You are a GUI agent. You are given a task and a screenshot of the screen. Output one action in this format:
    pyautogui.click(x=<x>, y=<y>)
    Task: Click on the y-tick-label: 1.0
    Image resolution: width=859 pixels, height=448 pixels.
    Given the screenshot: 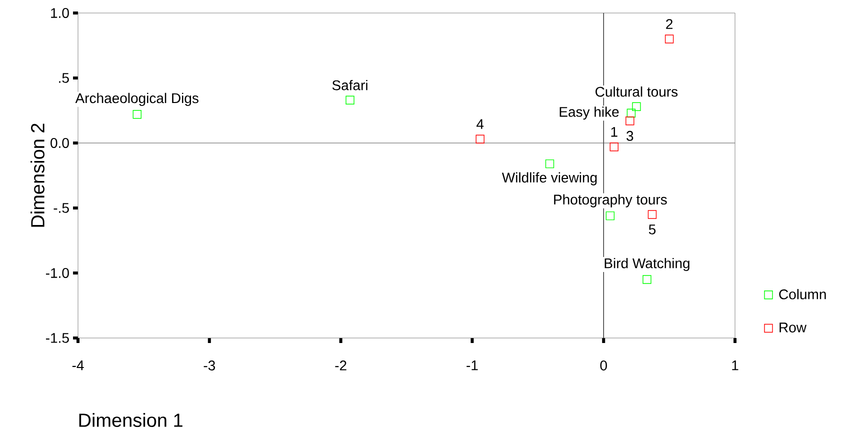 What is the action you would take?
    pyautogui.click(x=60, y=13)
    